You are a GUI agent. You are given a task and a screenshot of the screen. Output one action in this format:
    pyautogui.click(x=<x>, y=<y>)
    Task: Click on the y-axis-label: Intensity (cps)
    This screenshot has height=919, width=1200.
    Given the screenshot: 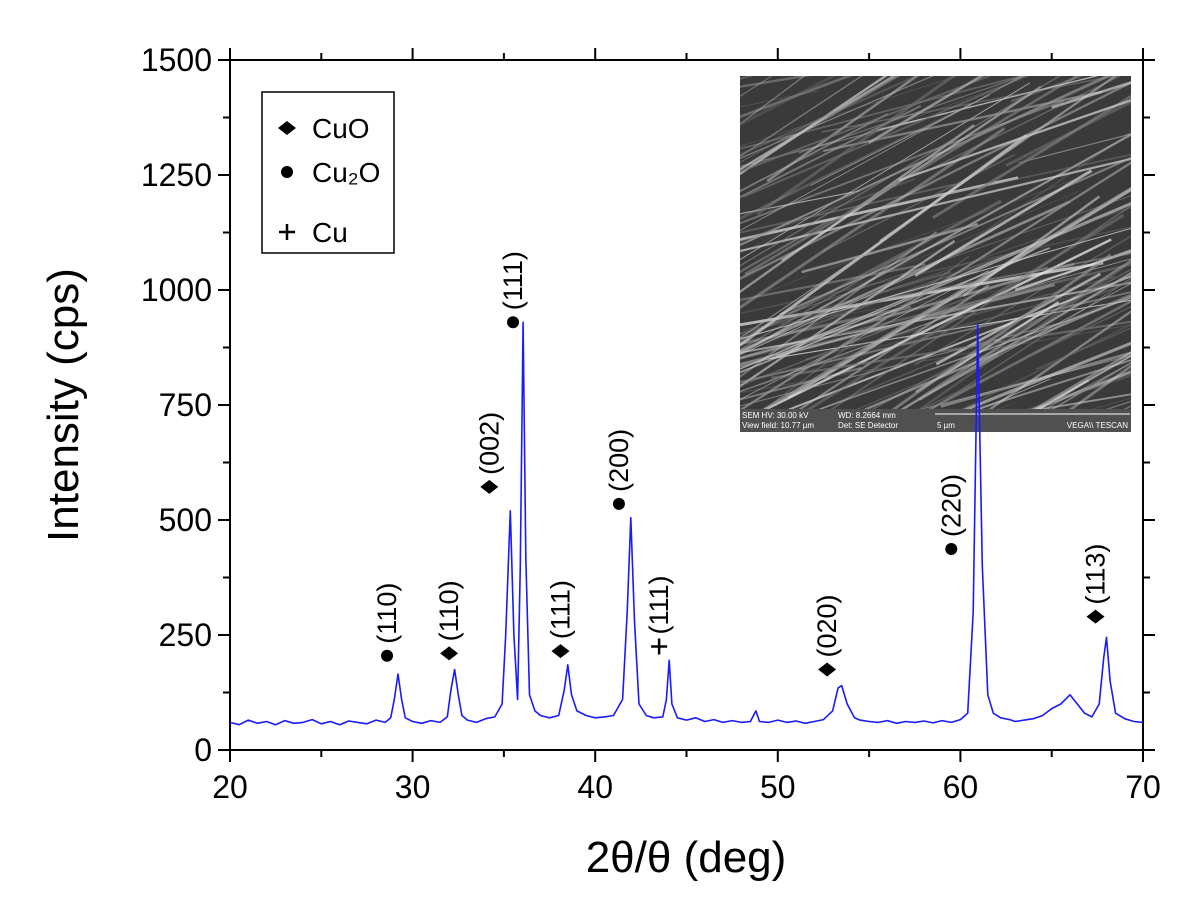 What is the action you would take?
    pyautogui.click(x=63, y=405)
    